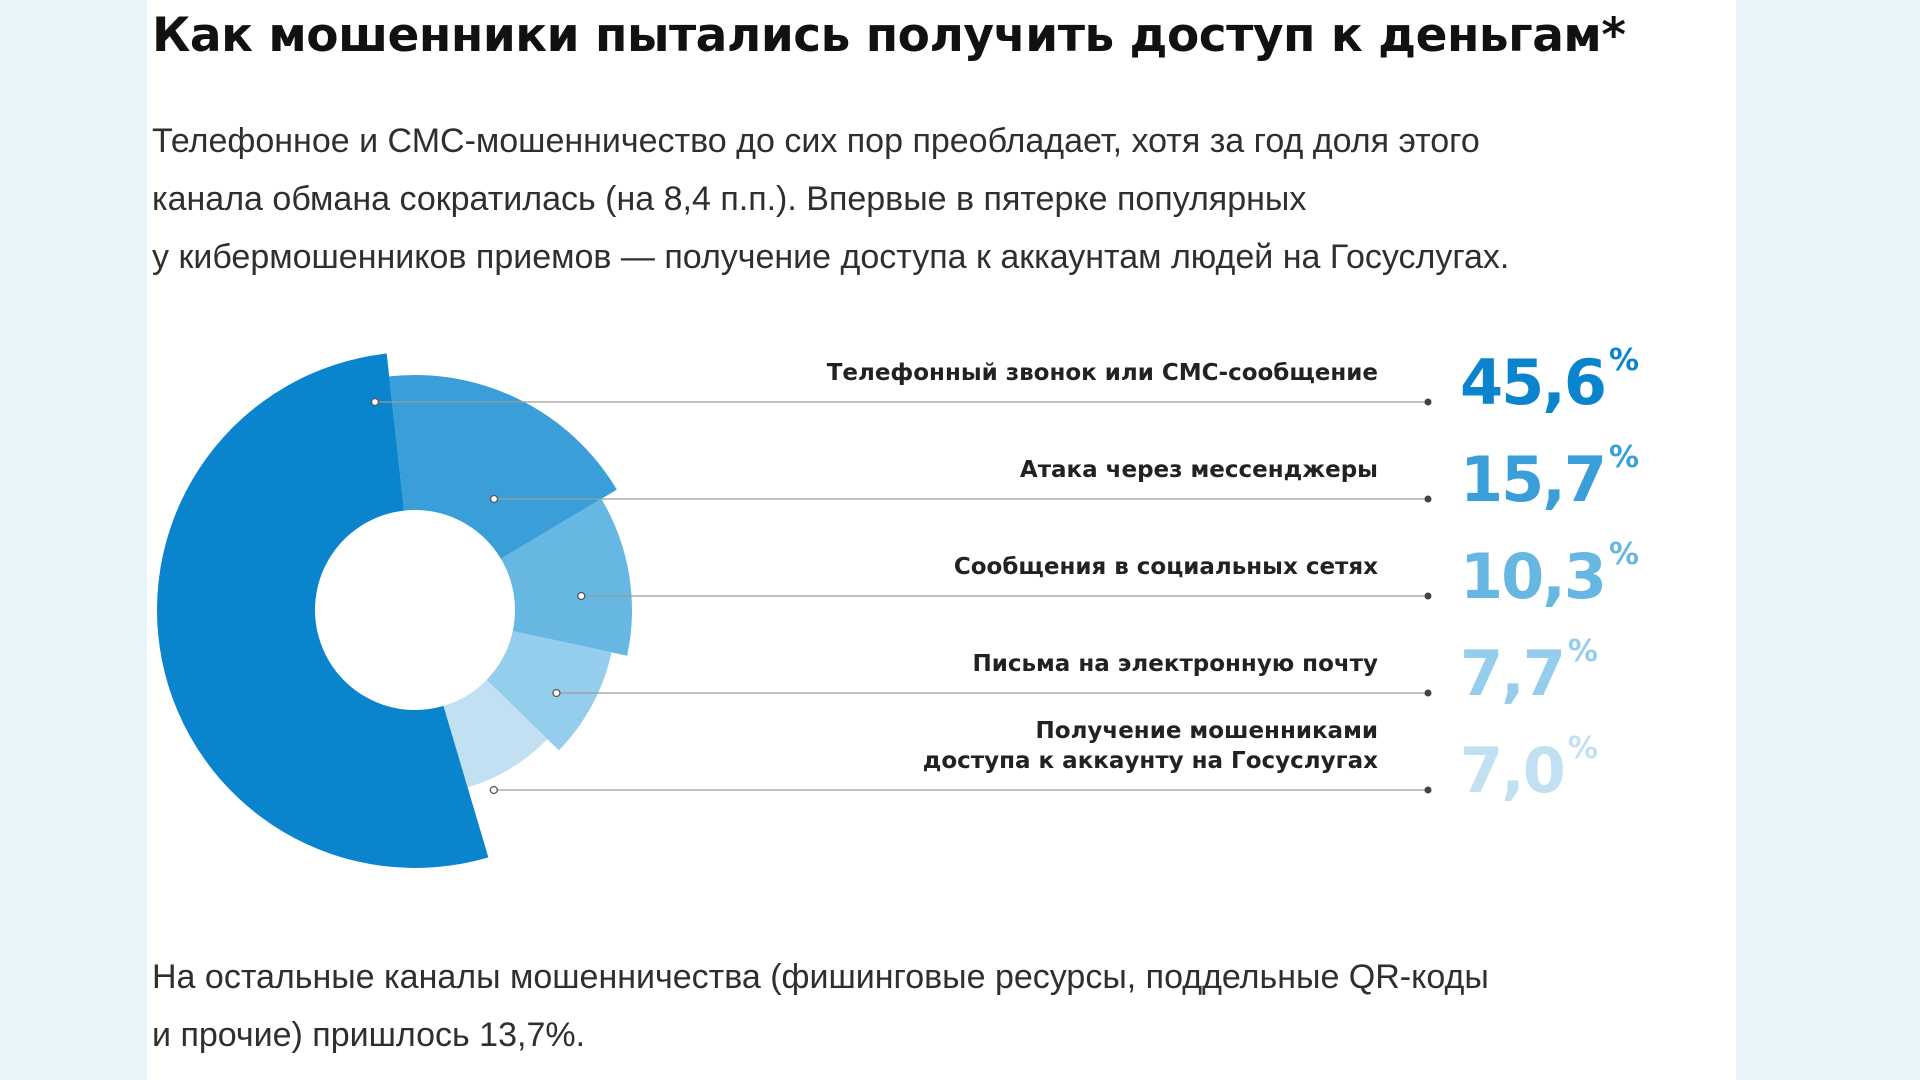 The image size is (1920, 1080). What do you see at coordinates (1532, 382) in the screenshot?
I see `value-label: 45,6` at bounding box center [1532, 382].